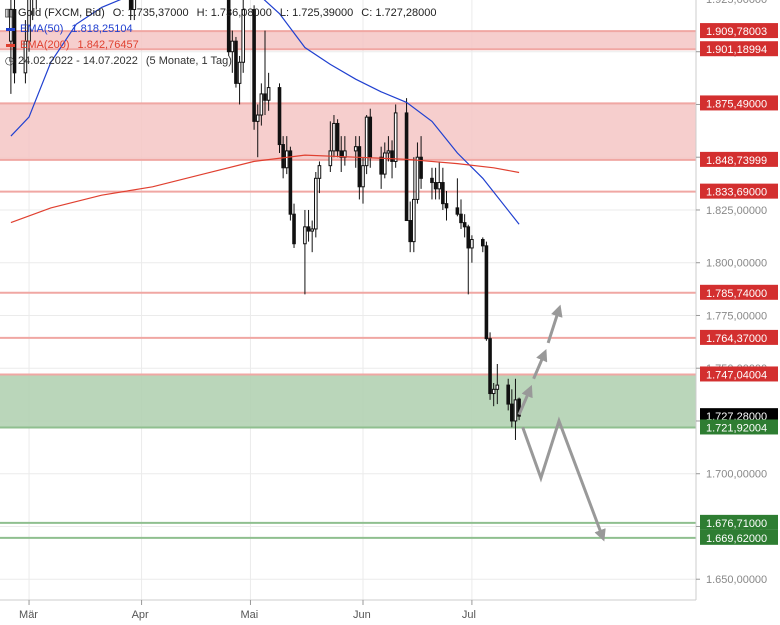 The image size is (780, 625). I want to click on y-tick-label: 1.775,00000, so click(736, 316).